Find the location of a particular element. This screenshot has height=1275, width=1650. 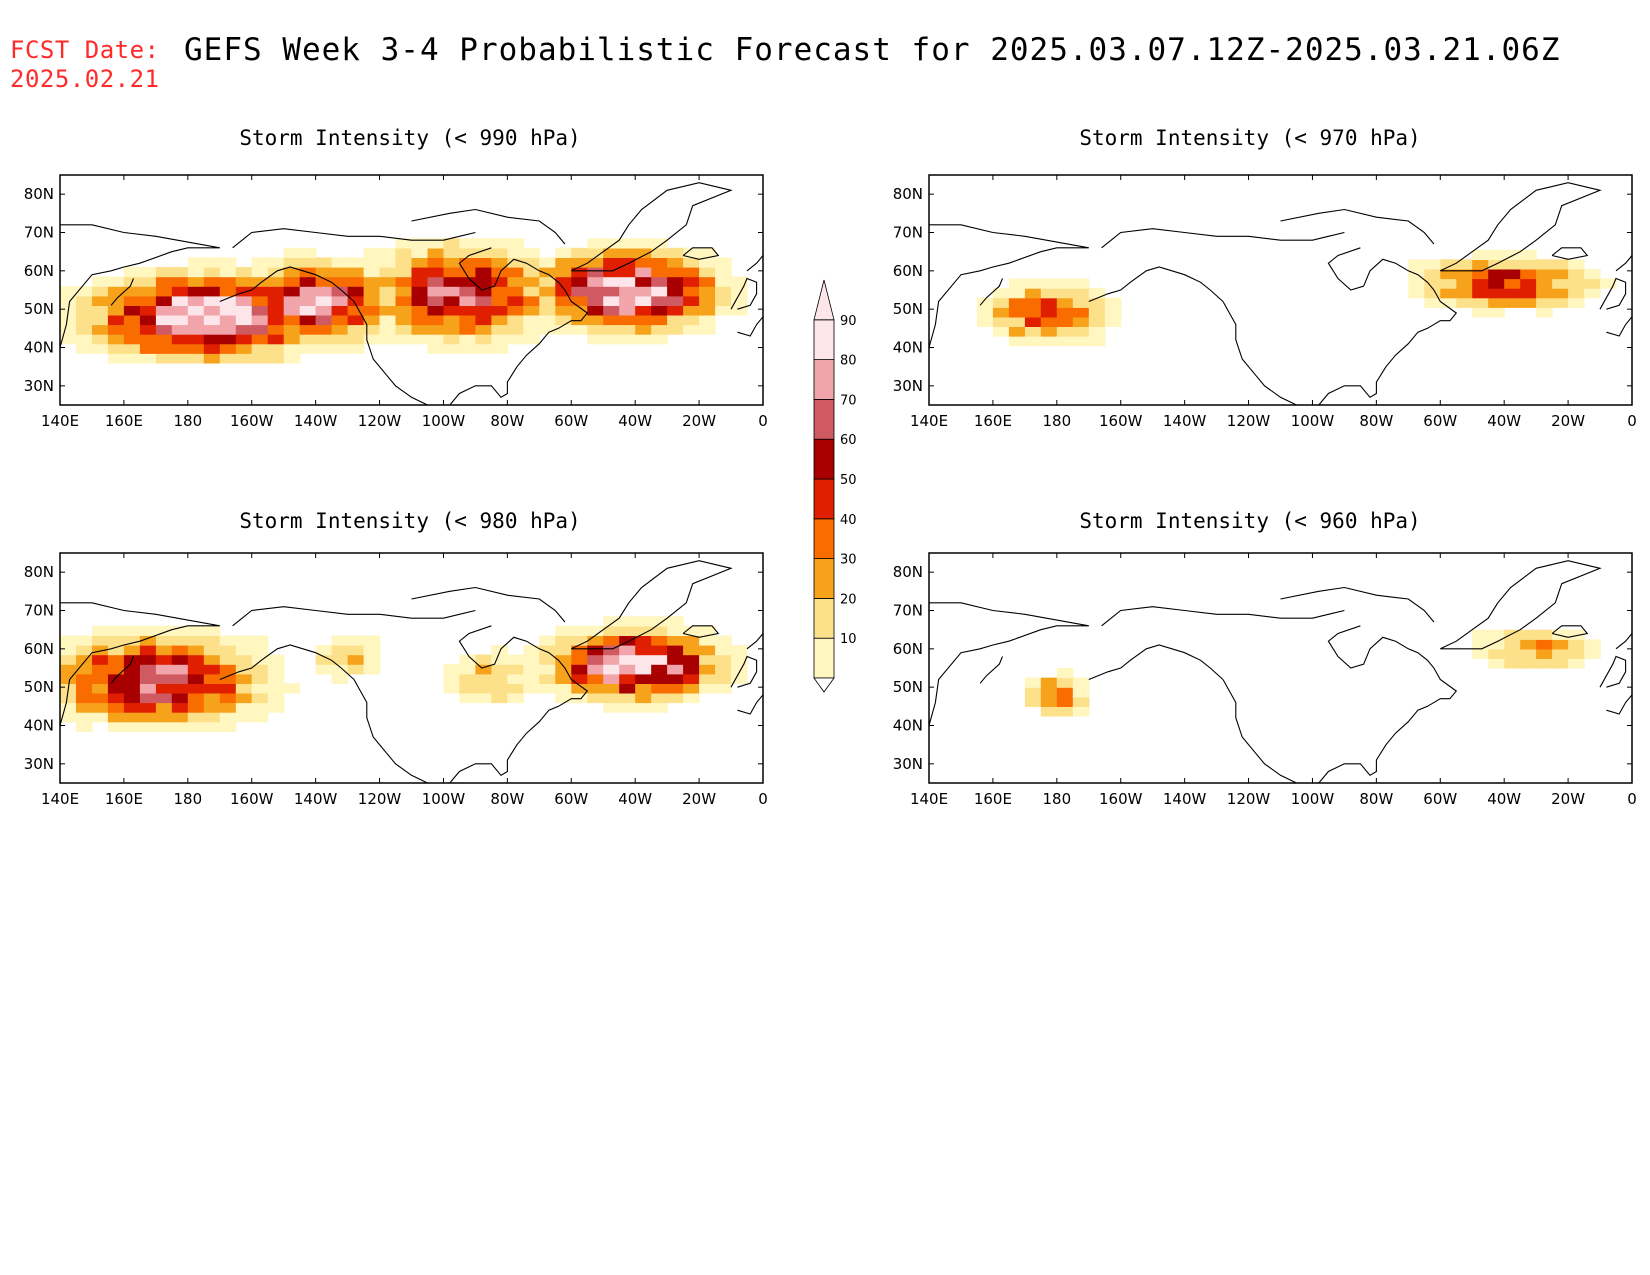

lon-tick-label: 0 is located at coordinates (1632, 799).